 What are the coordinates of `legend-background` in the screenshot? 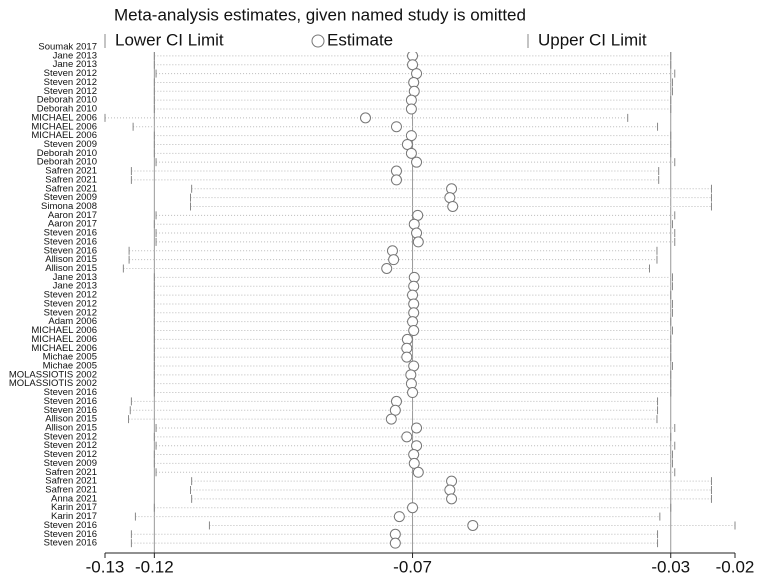 It's located at (428, 26).